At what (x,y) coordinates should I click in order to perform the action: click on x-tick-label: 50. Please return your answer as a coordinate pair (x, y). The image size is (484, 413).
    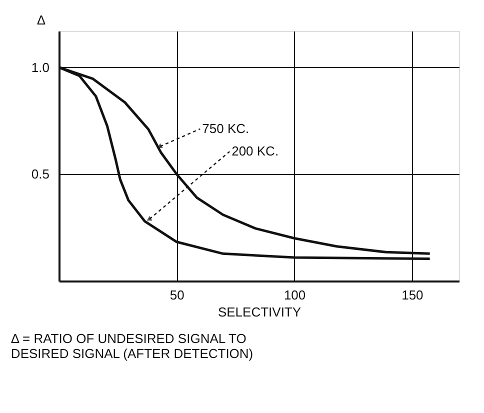
    Looking at the image, I should click on (177, 295).